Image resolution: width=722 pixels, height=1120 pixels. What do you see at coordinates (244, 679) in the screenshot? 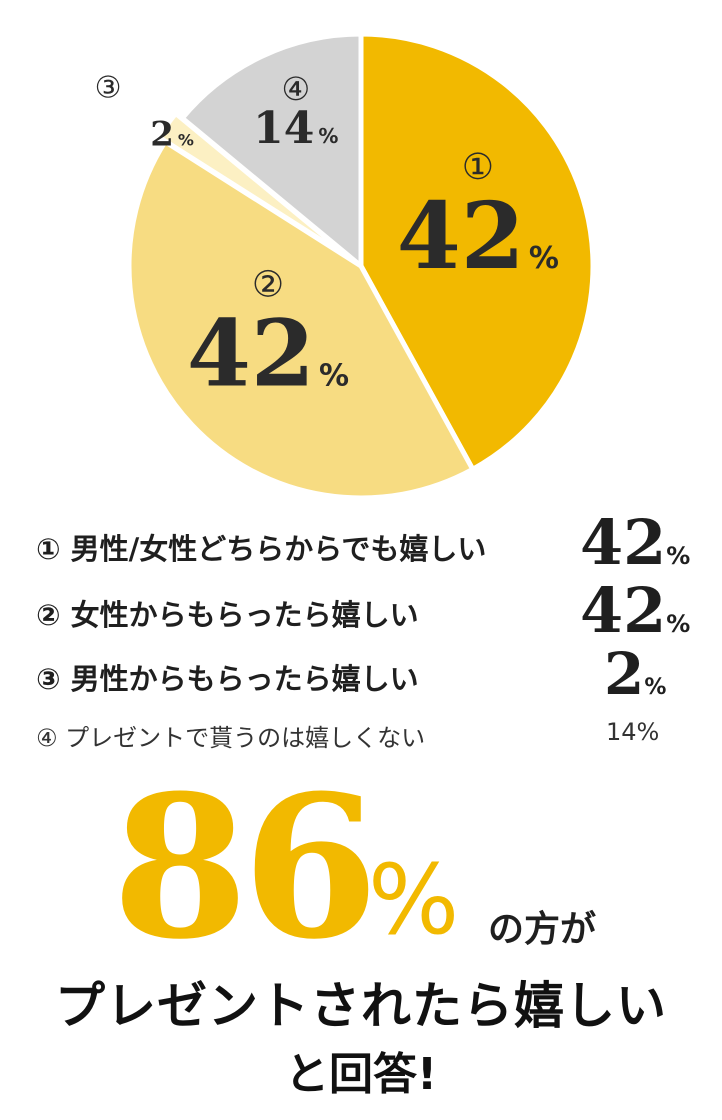
I see `legend-text-3: 男性からもらったら嬉しい` at bounding box center [244, 679].